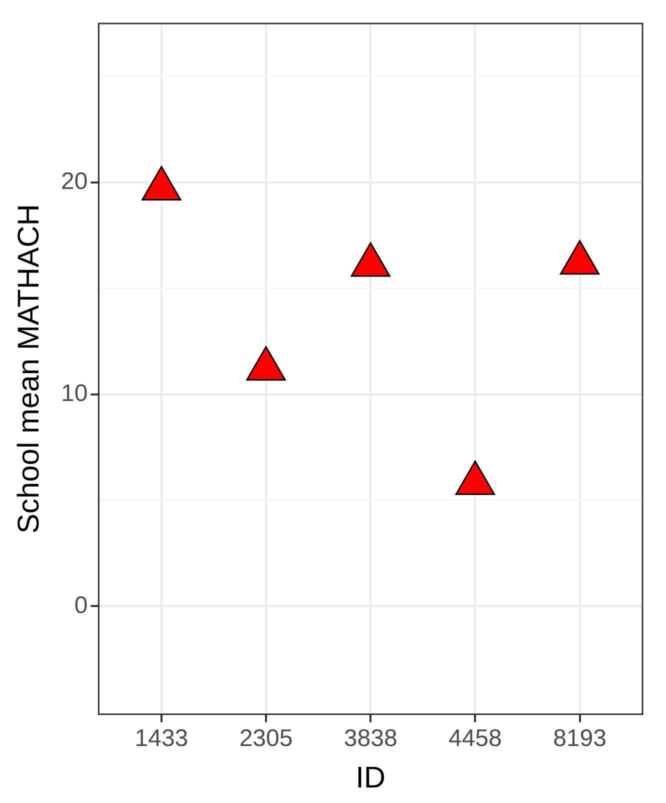 The height and width of the screenshot is (803, 666). What do you see at coordinates (371, 738) in the screenshot?
I see `x-tick-label: 3838` at bounding box center [371, 738].